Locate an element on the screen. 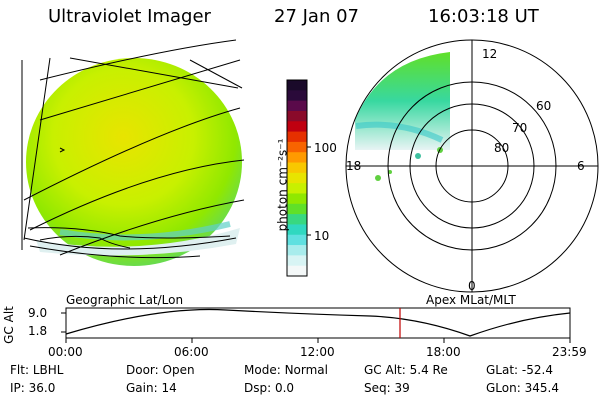  status-mode: Mode: Normal is located at coordinates (286, 370).